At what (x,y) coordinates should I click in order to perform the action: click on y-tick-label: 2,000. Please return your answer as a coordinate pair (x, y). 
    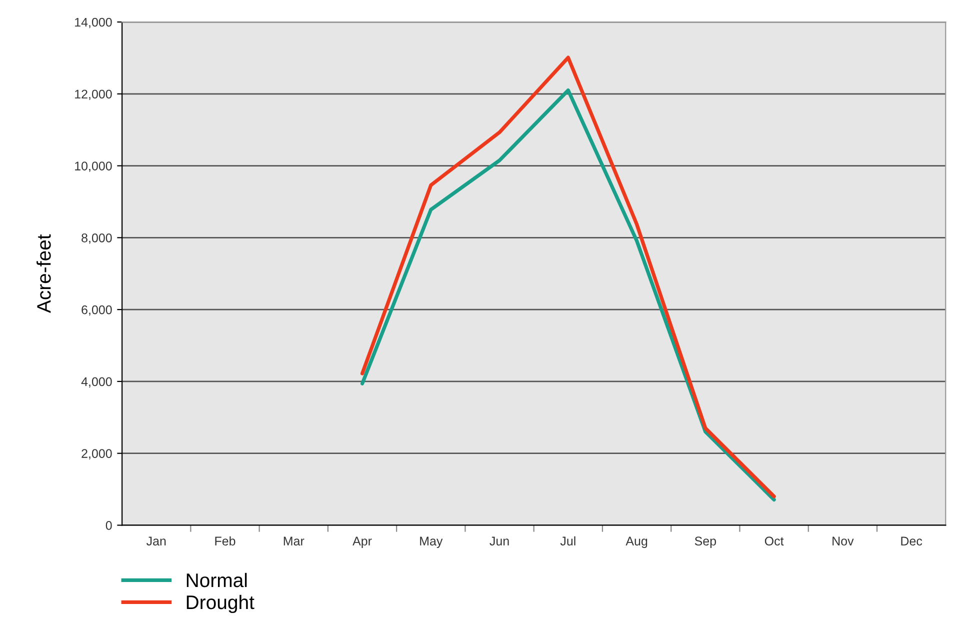
    Looking at the image, I should click on (97, 454).